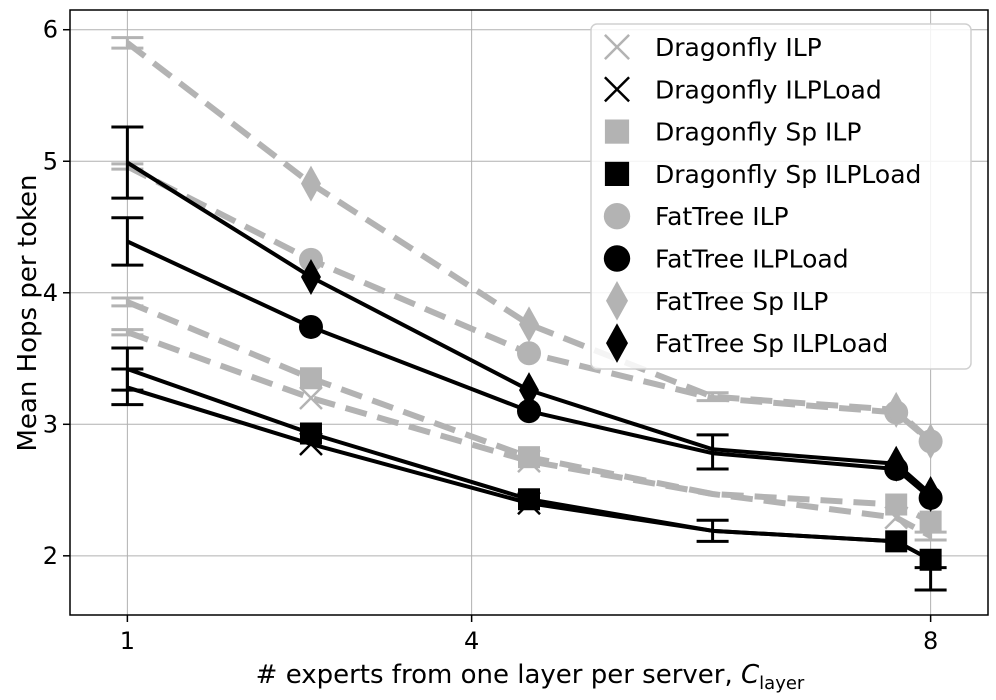 This screenshot has width=996, height=700. What do you see at coordinates (617, 173) in the screenshot?
I see `legend-marker-dragonfly-sp-ilpload` at bounding box center [617, 173].